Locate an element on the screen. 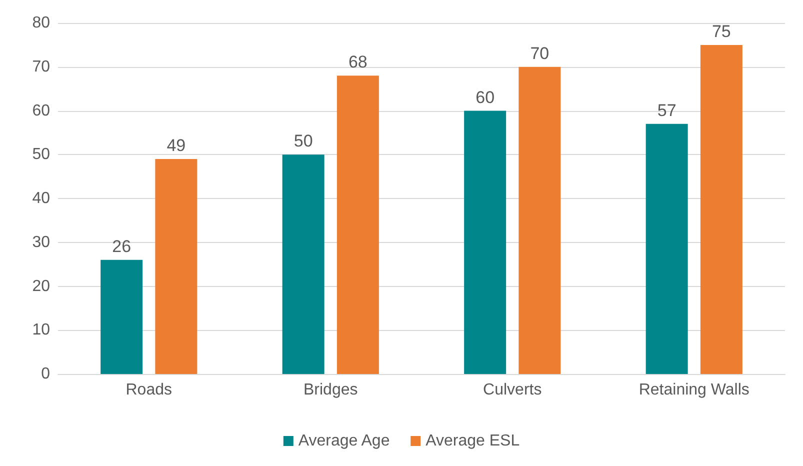 This screenshot has width=803, height=466. x-tick-label: Retaining Walls is located at coordinates (694, 390).